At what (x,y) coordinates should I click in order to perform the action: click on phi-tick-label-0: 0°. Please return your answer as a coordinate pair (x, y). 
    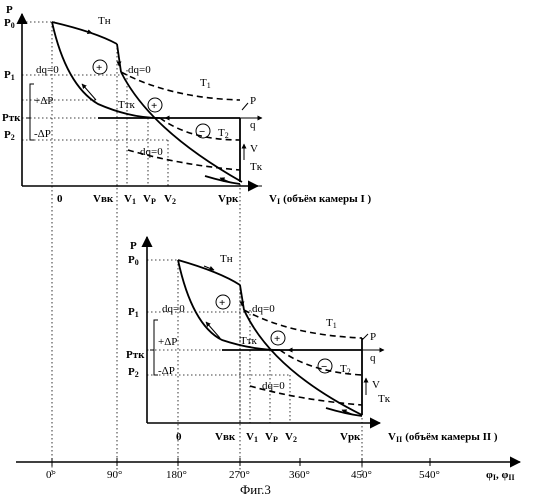
    Looking at the image, I should click on (51, 475).